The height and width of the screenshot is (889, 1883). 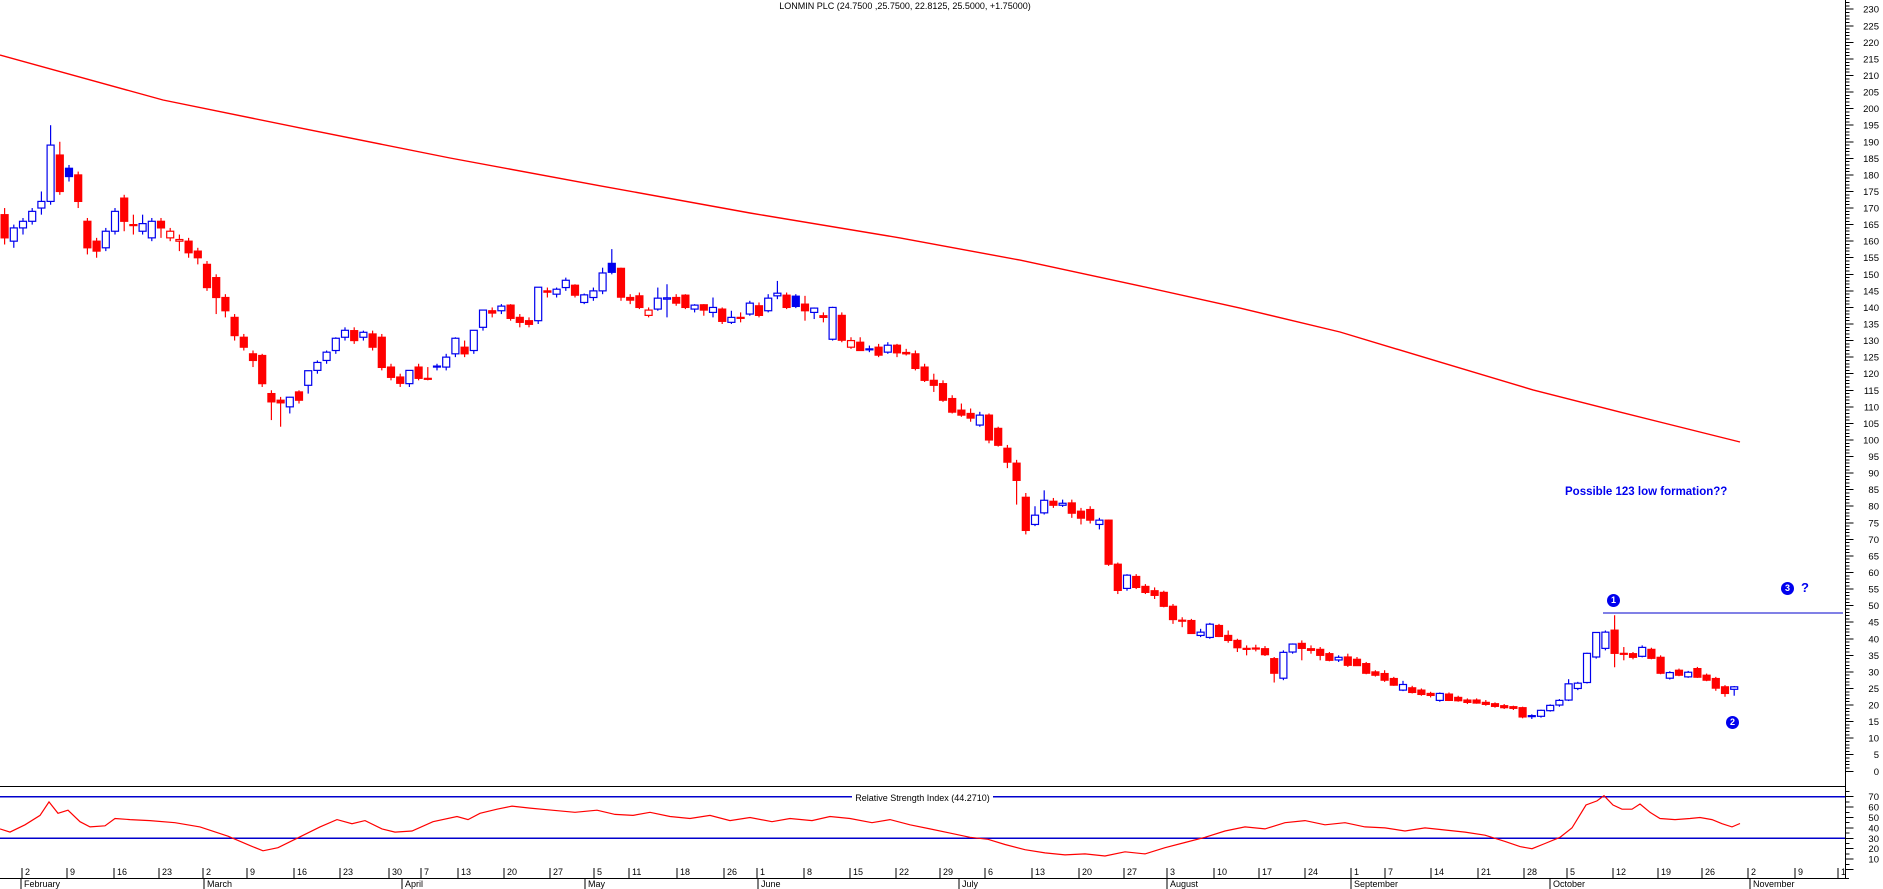 What do you see at coordinates (1873, 706) in the screenshot?
I see `price-tick-label: 20` at bounding box center [1873, 706].